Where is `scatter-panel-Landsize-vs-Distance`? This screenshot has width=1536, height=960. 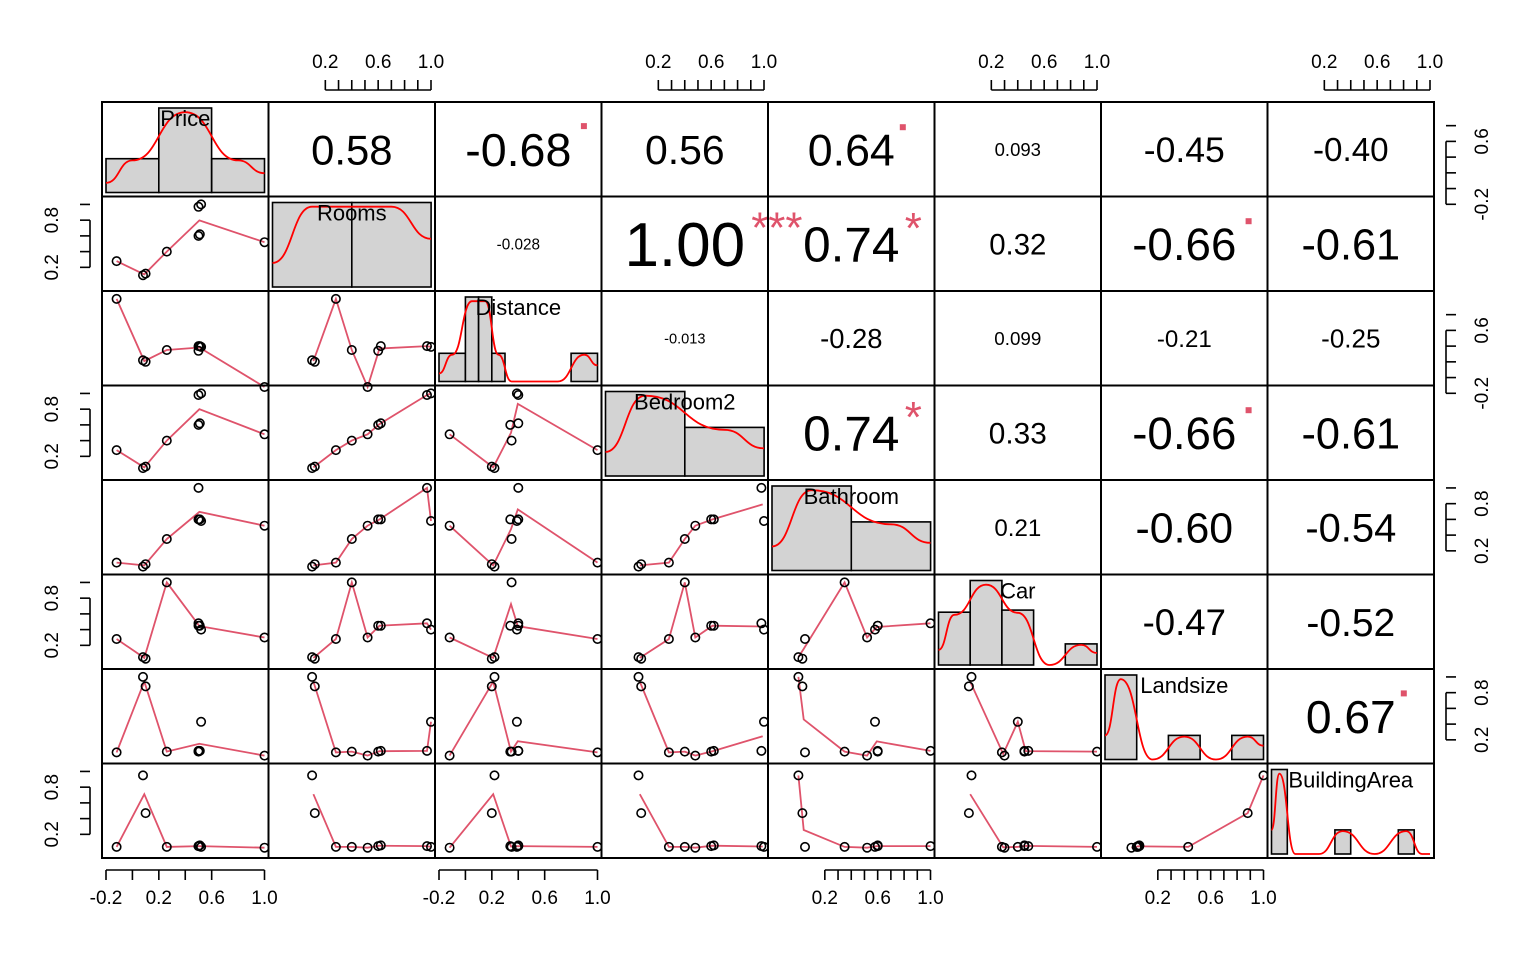 scatter-panel-Landsize-vs-Distance is located at coordinates (523, 716).